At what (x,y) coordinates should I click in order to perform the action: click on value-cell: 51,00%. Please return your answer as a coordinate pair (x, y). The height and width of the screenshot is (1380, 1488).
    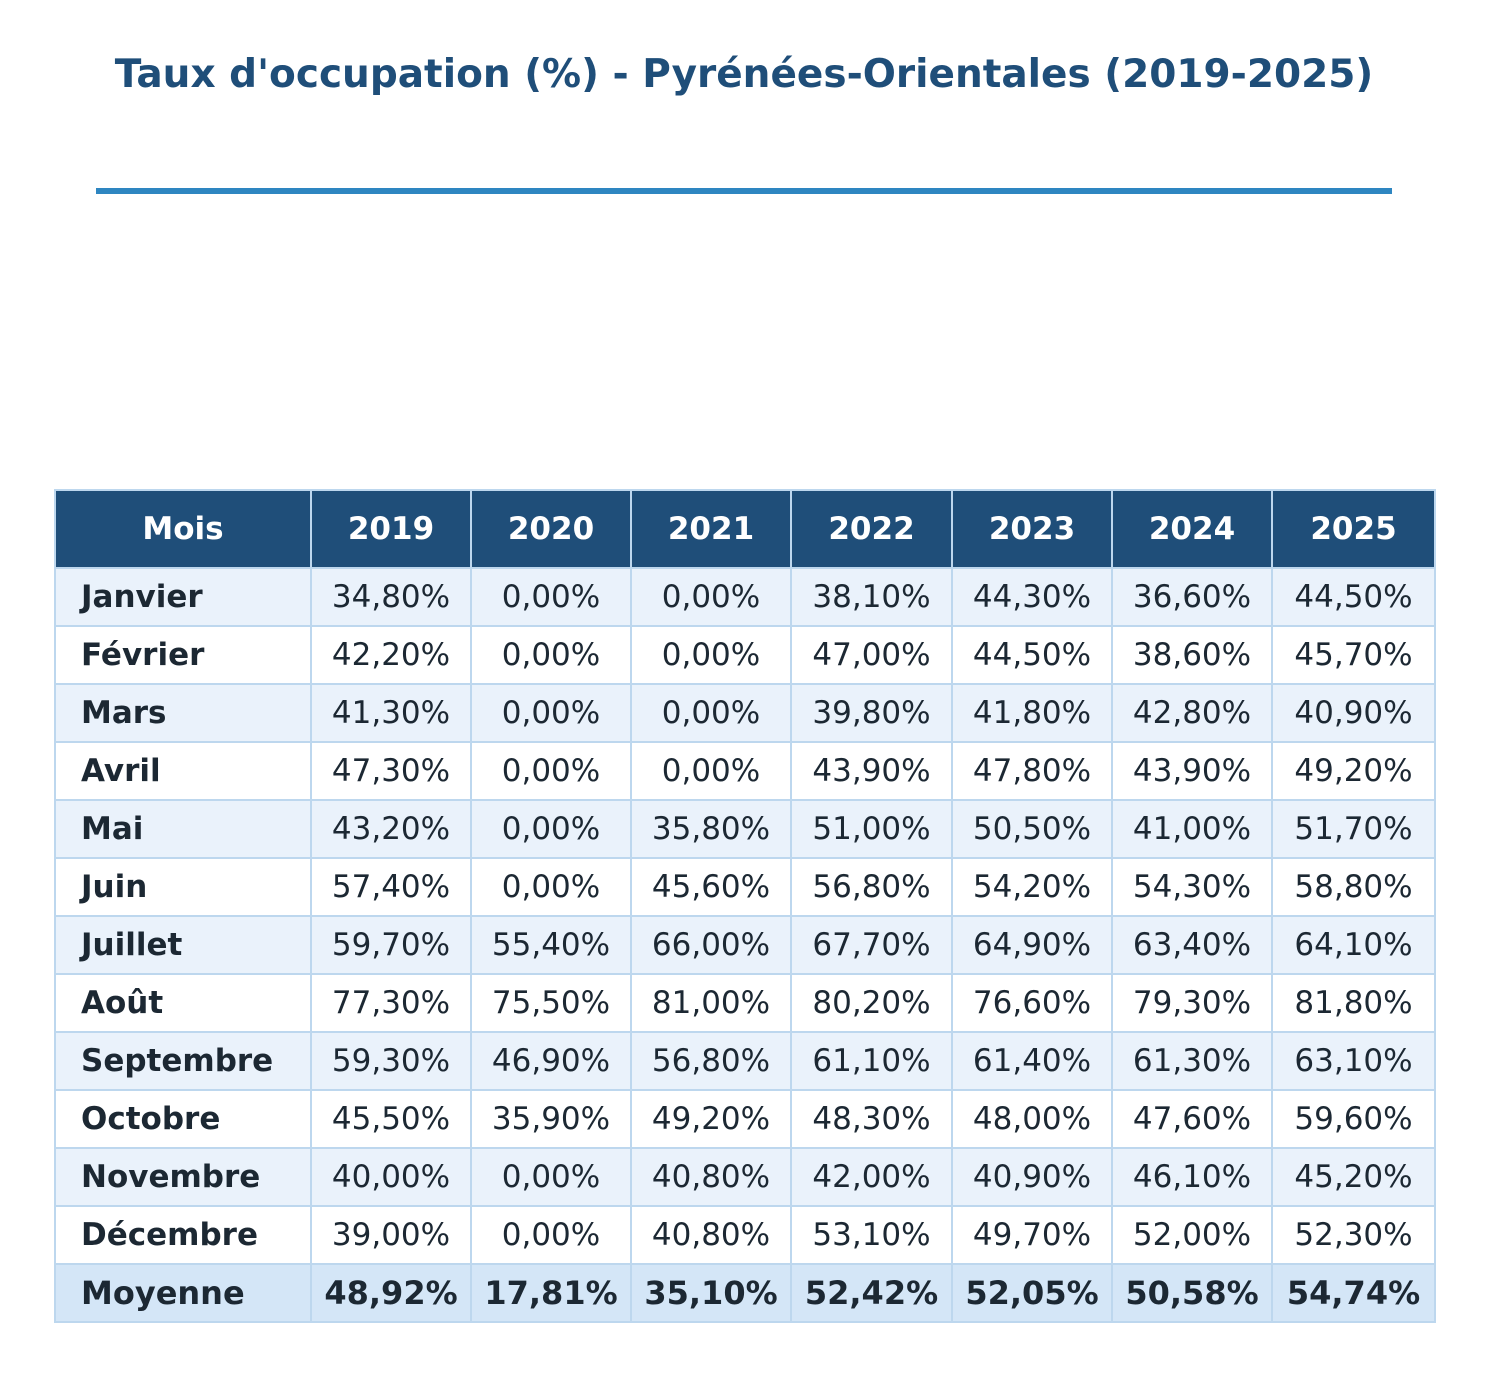
    Looking at the image, I should click on (871, 829).